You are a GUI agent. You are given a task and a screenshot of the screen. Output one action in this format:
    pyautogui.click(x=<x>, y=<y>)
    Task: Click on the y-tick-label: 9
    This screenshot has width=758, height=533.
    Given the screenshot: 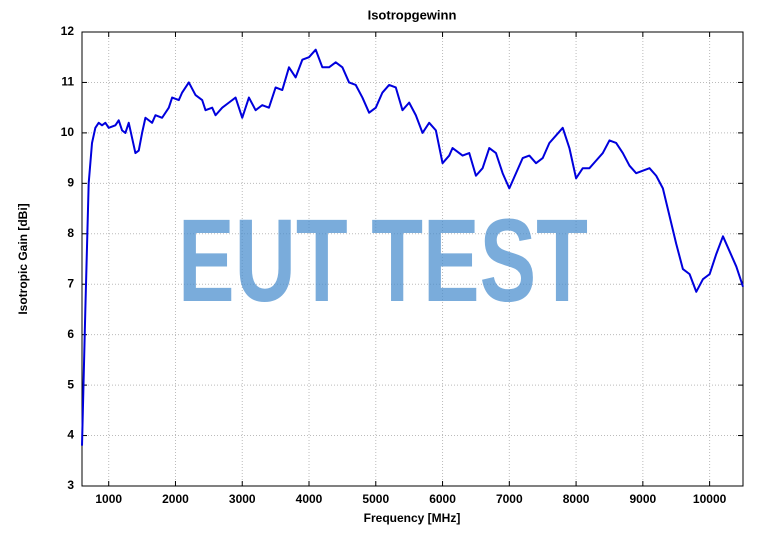 What is the action you would take?
    pyautogui.click(x=70, y=183)
    